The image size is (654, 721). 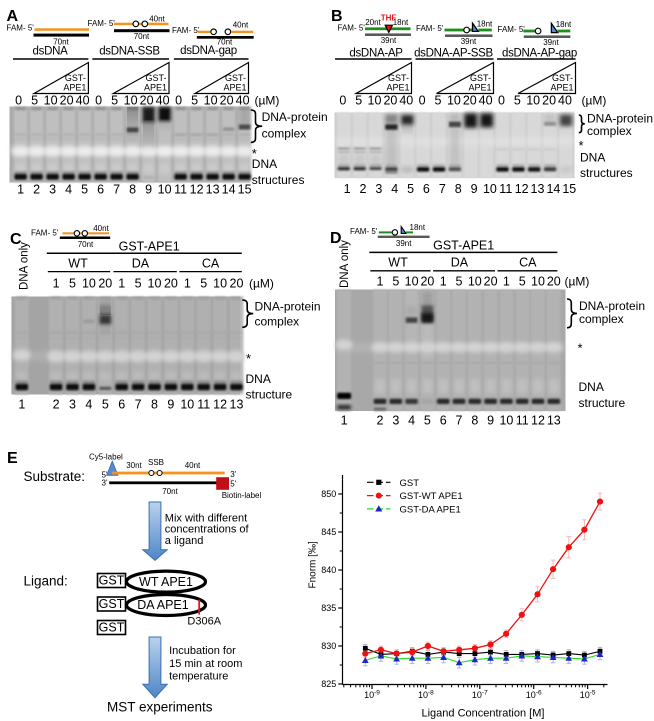 What do you see at coordinates (184, 541) in the screenshot?
I see `svg-text: a ligand` at bounding box center [184, 541].